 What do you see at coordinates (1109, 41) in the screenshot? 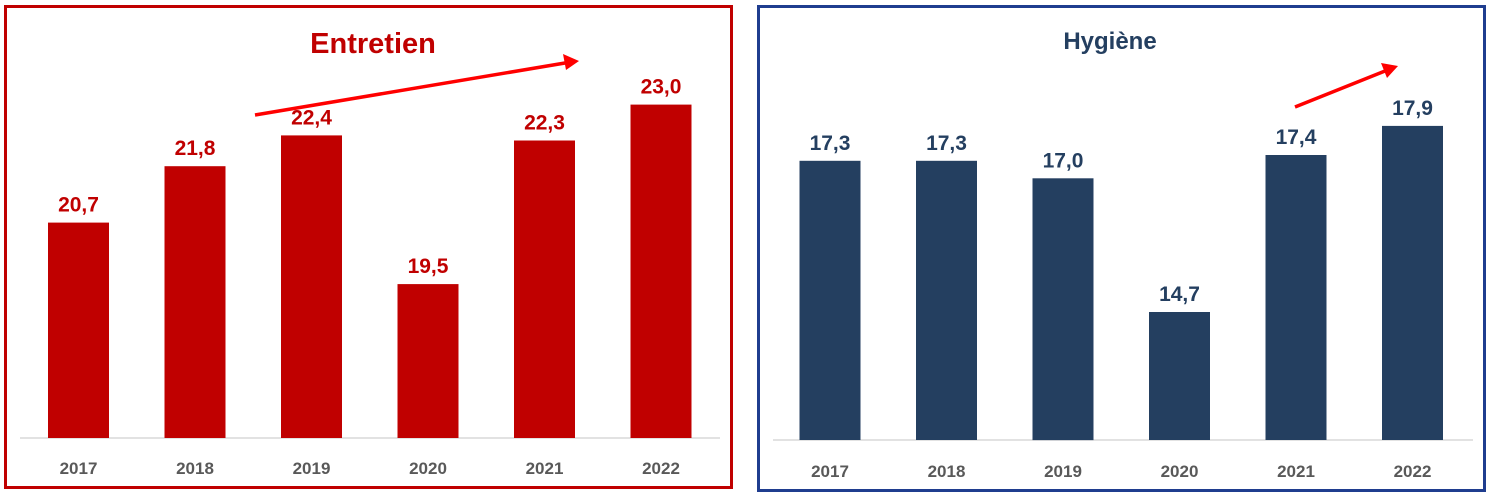
I see `chart-title: Hygiène` at bounding box center [1109, 41].